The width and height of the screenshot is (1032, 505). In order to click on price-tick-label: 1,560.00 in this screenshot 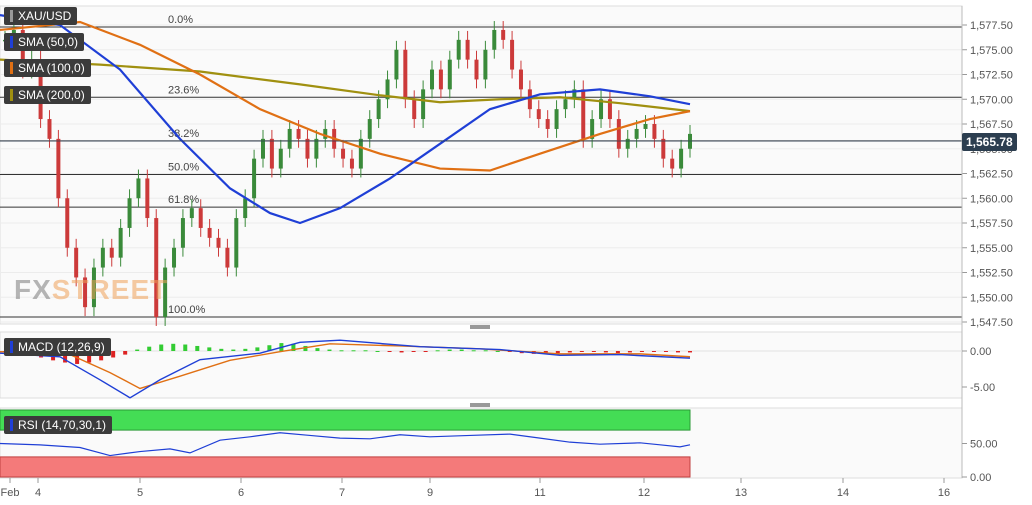, I will do `click(991, 199)`.